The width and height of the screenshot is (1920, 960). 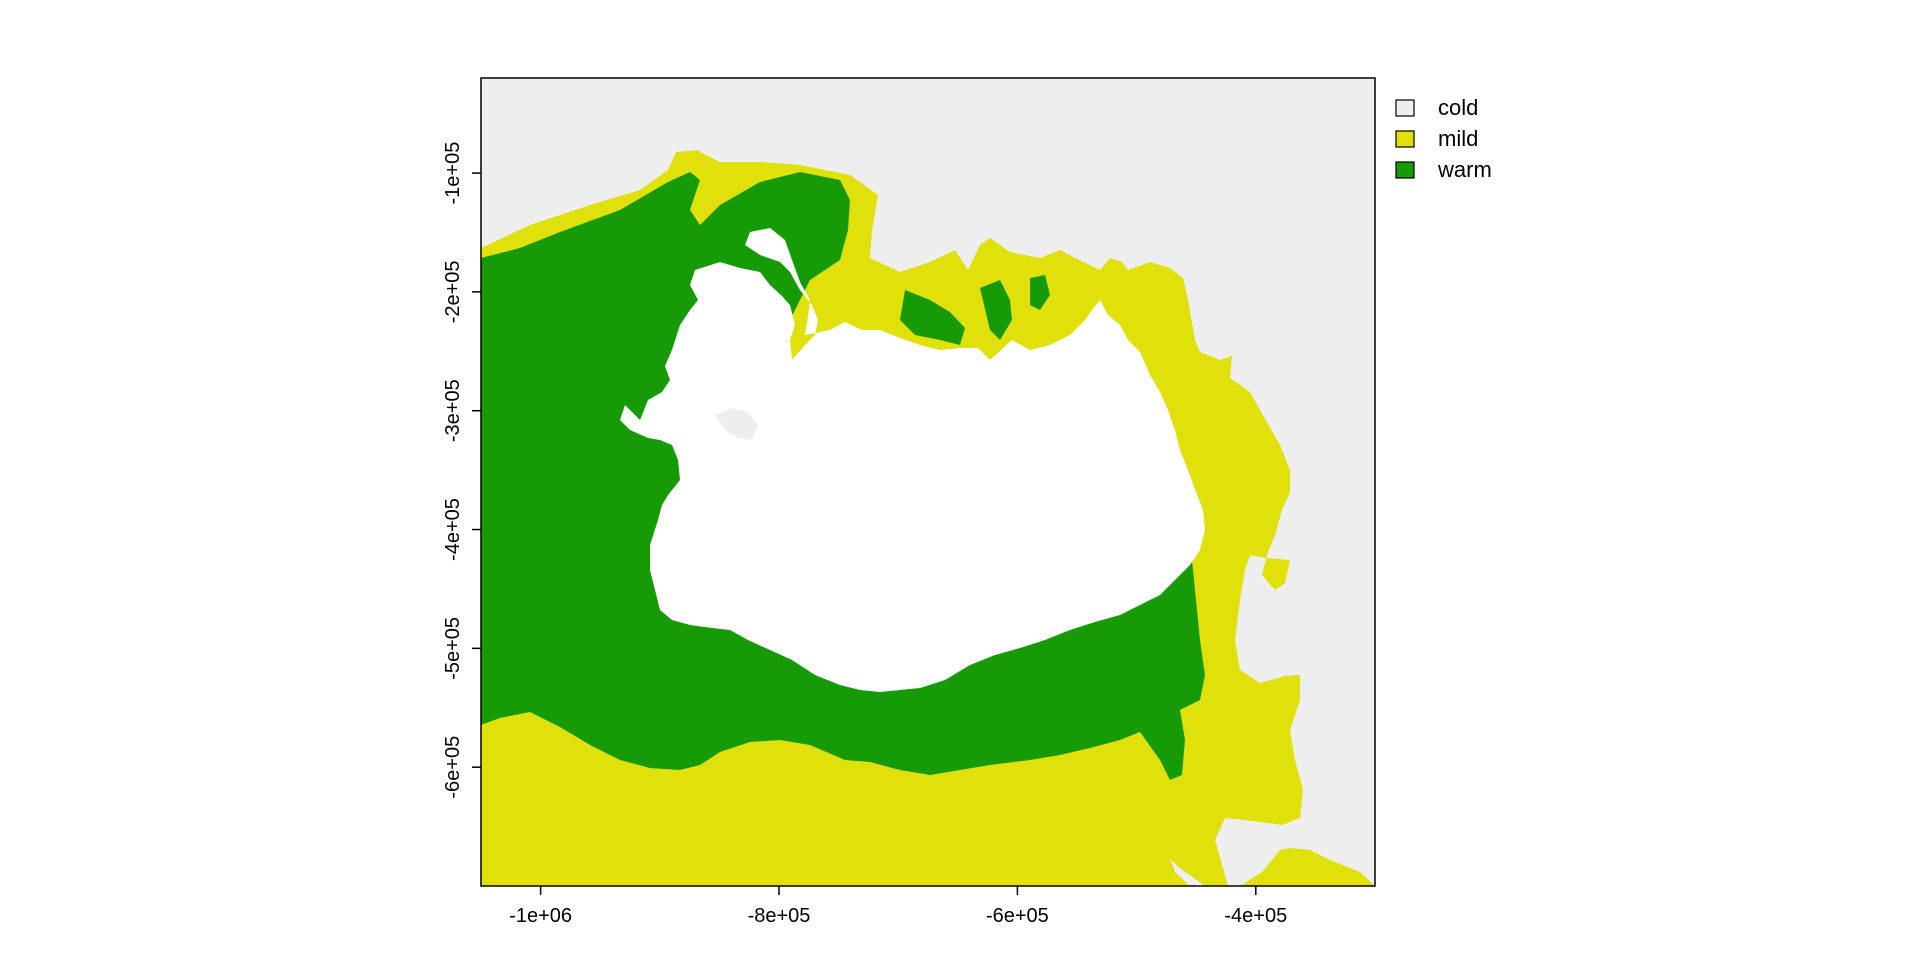 What do you see at coordinates (1458, 107) in the screenshot?
I see `legend-label-cold: cold` at bounding box center [1458, 107].